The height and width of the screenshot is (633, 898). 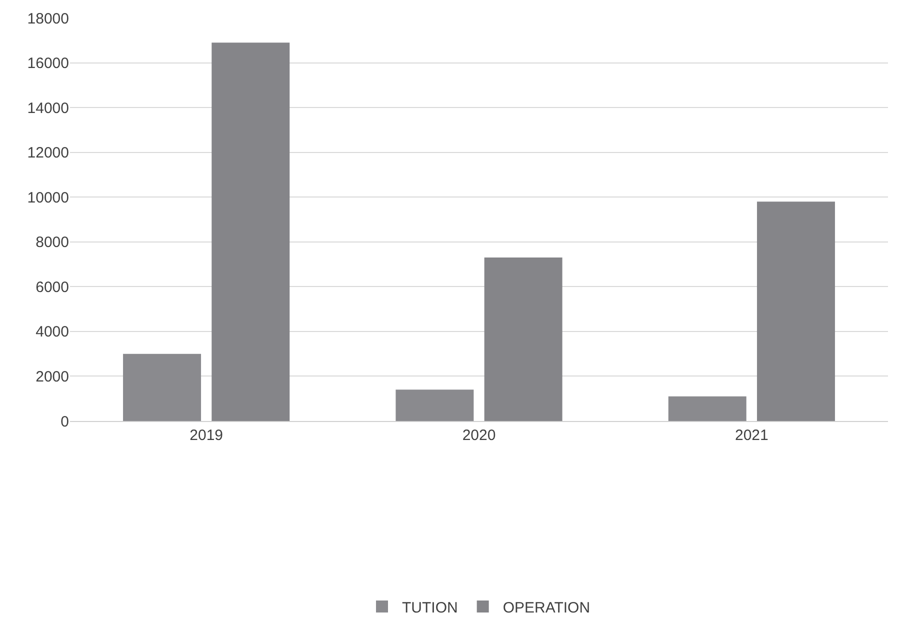 I want to click on x-tick-label: 2020, so click(x=479, y=435).